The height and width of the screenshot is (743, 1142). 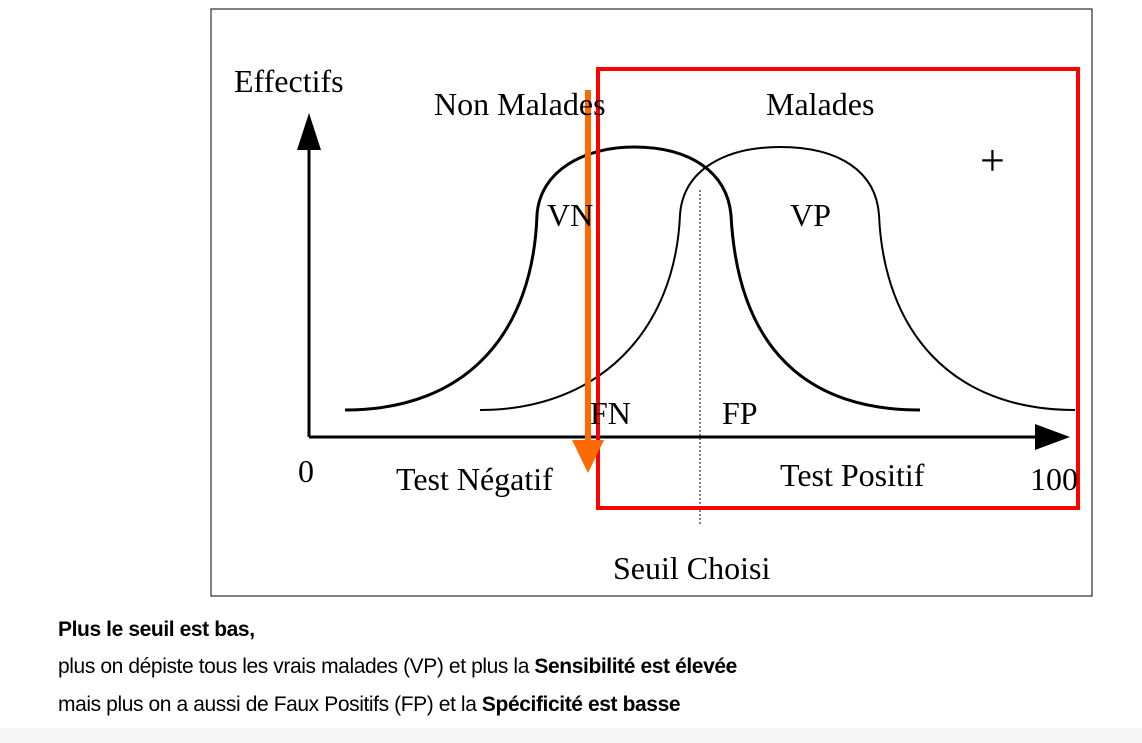 I want to click on arrow-down-icon, so click(x=588, y=456).